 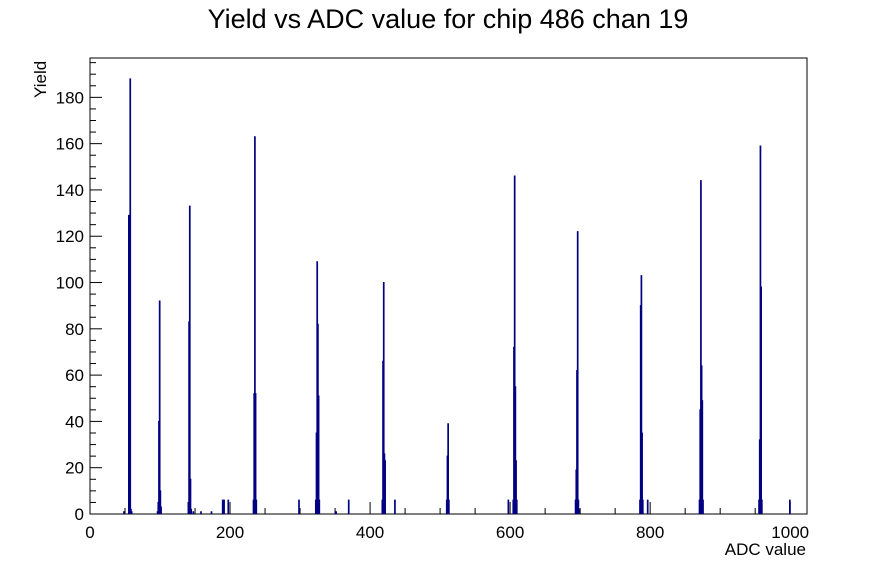 I want to click on x-tick-label: 200, so click(x=230, y=532).